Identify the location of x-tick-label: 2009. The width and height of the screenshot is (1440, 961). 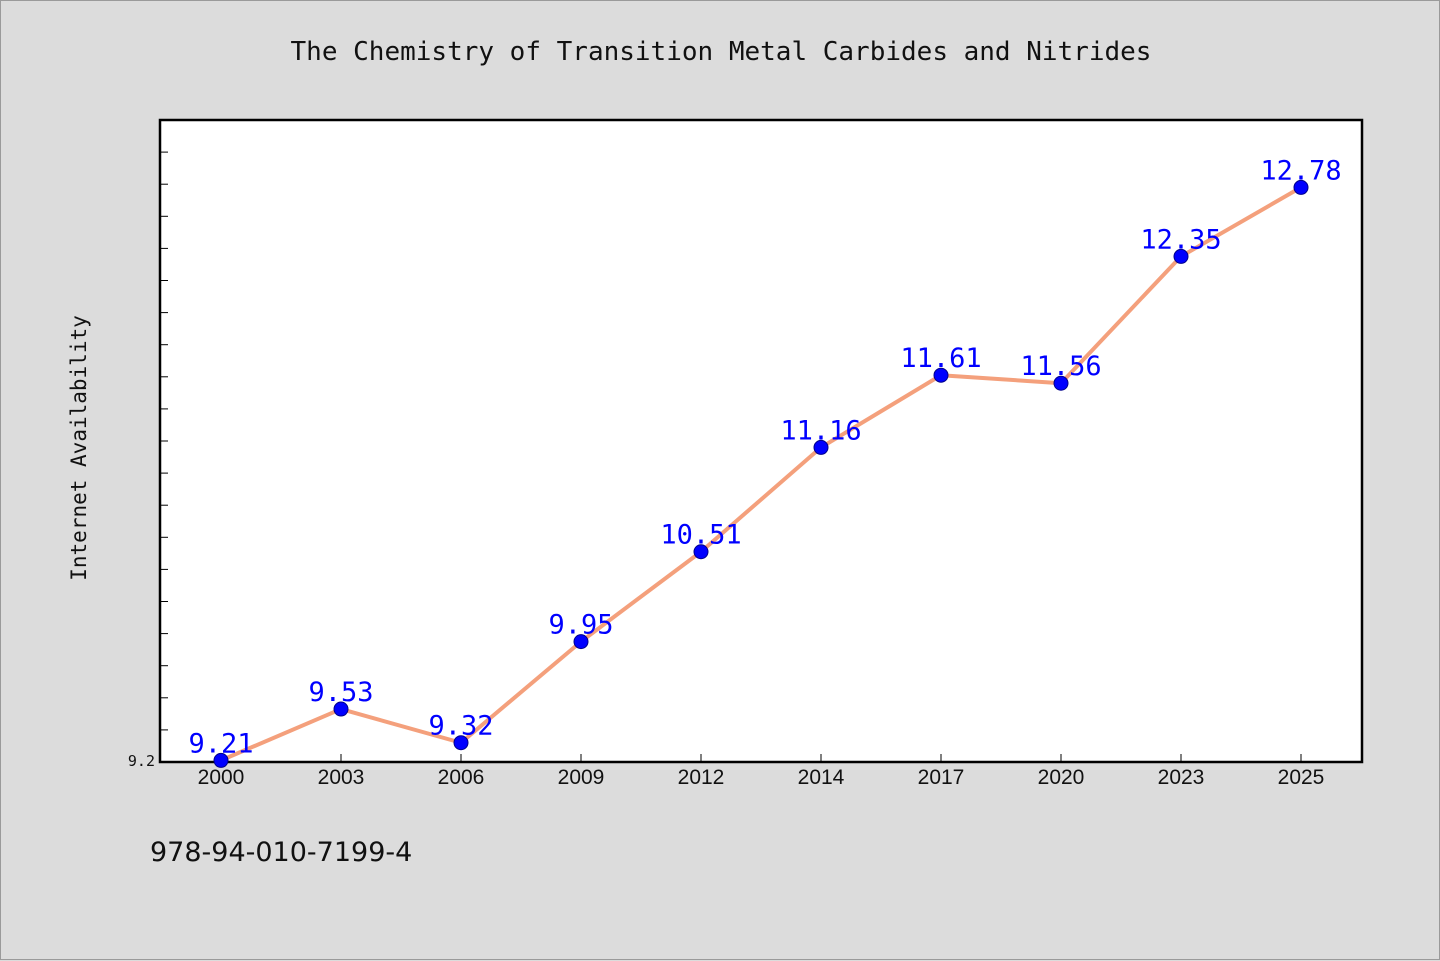
(581, 777).